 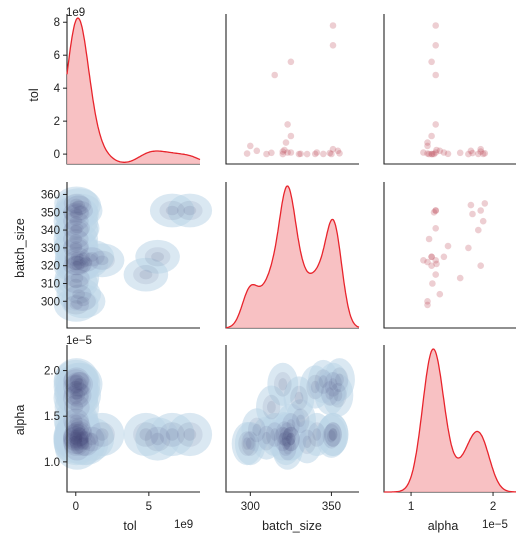 I want to click on x-tick-label-tol: 0, so click(x=76, y=507).